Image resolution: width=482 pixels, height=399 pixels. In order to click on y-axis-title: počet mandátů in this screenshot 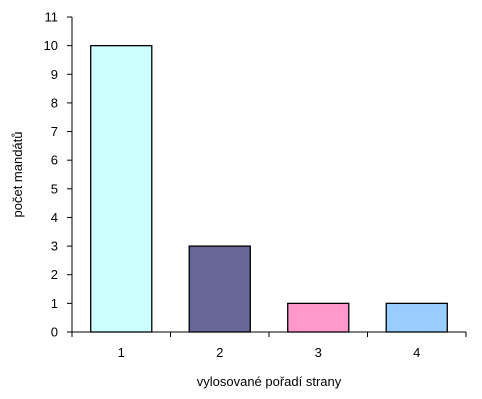, I will do `click(17, 174)`.